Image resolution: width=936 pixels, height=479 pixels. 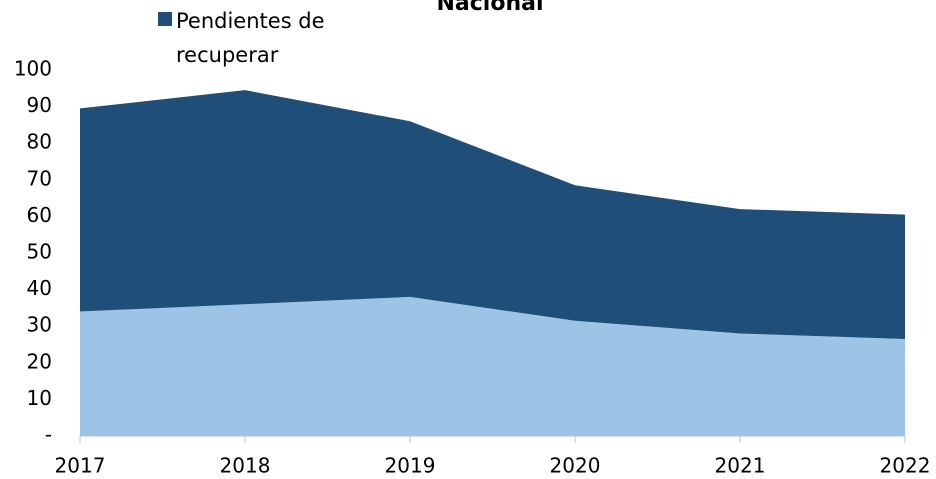 I want to click on y-tick-label: 10, so click(x=39, y=398).